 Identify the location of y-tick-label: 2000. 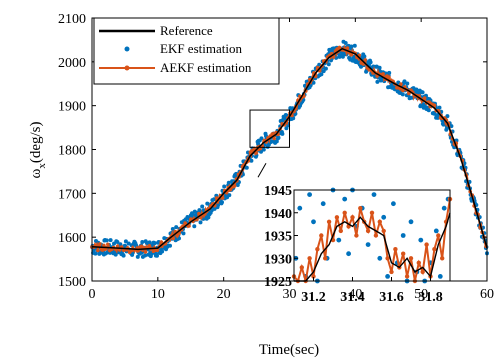
(72, 63).